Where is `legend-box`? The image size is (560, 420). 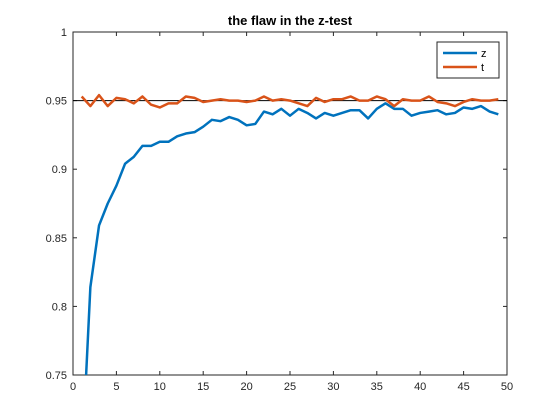 legend-box is located at coordinates (468, 60).